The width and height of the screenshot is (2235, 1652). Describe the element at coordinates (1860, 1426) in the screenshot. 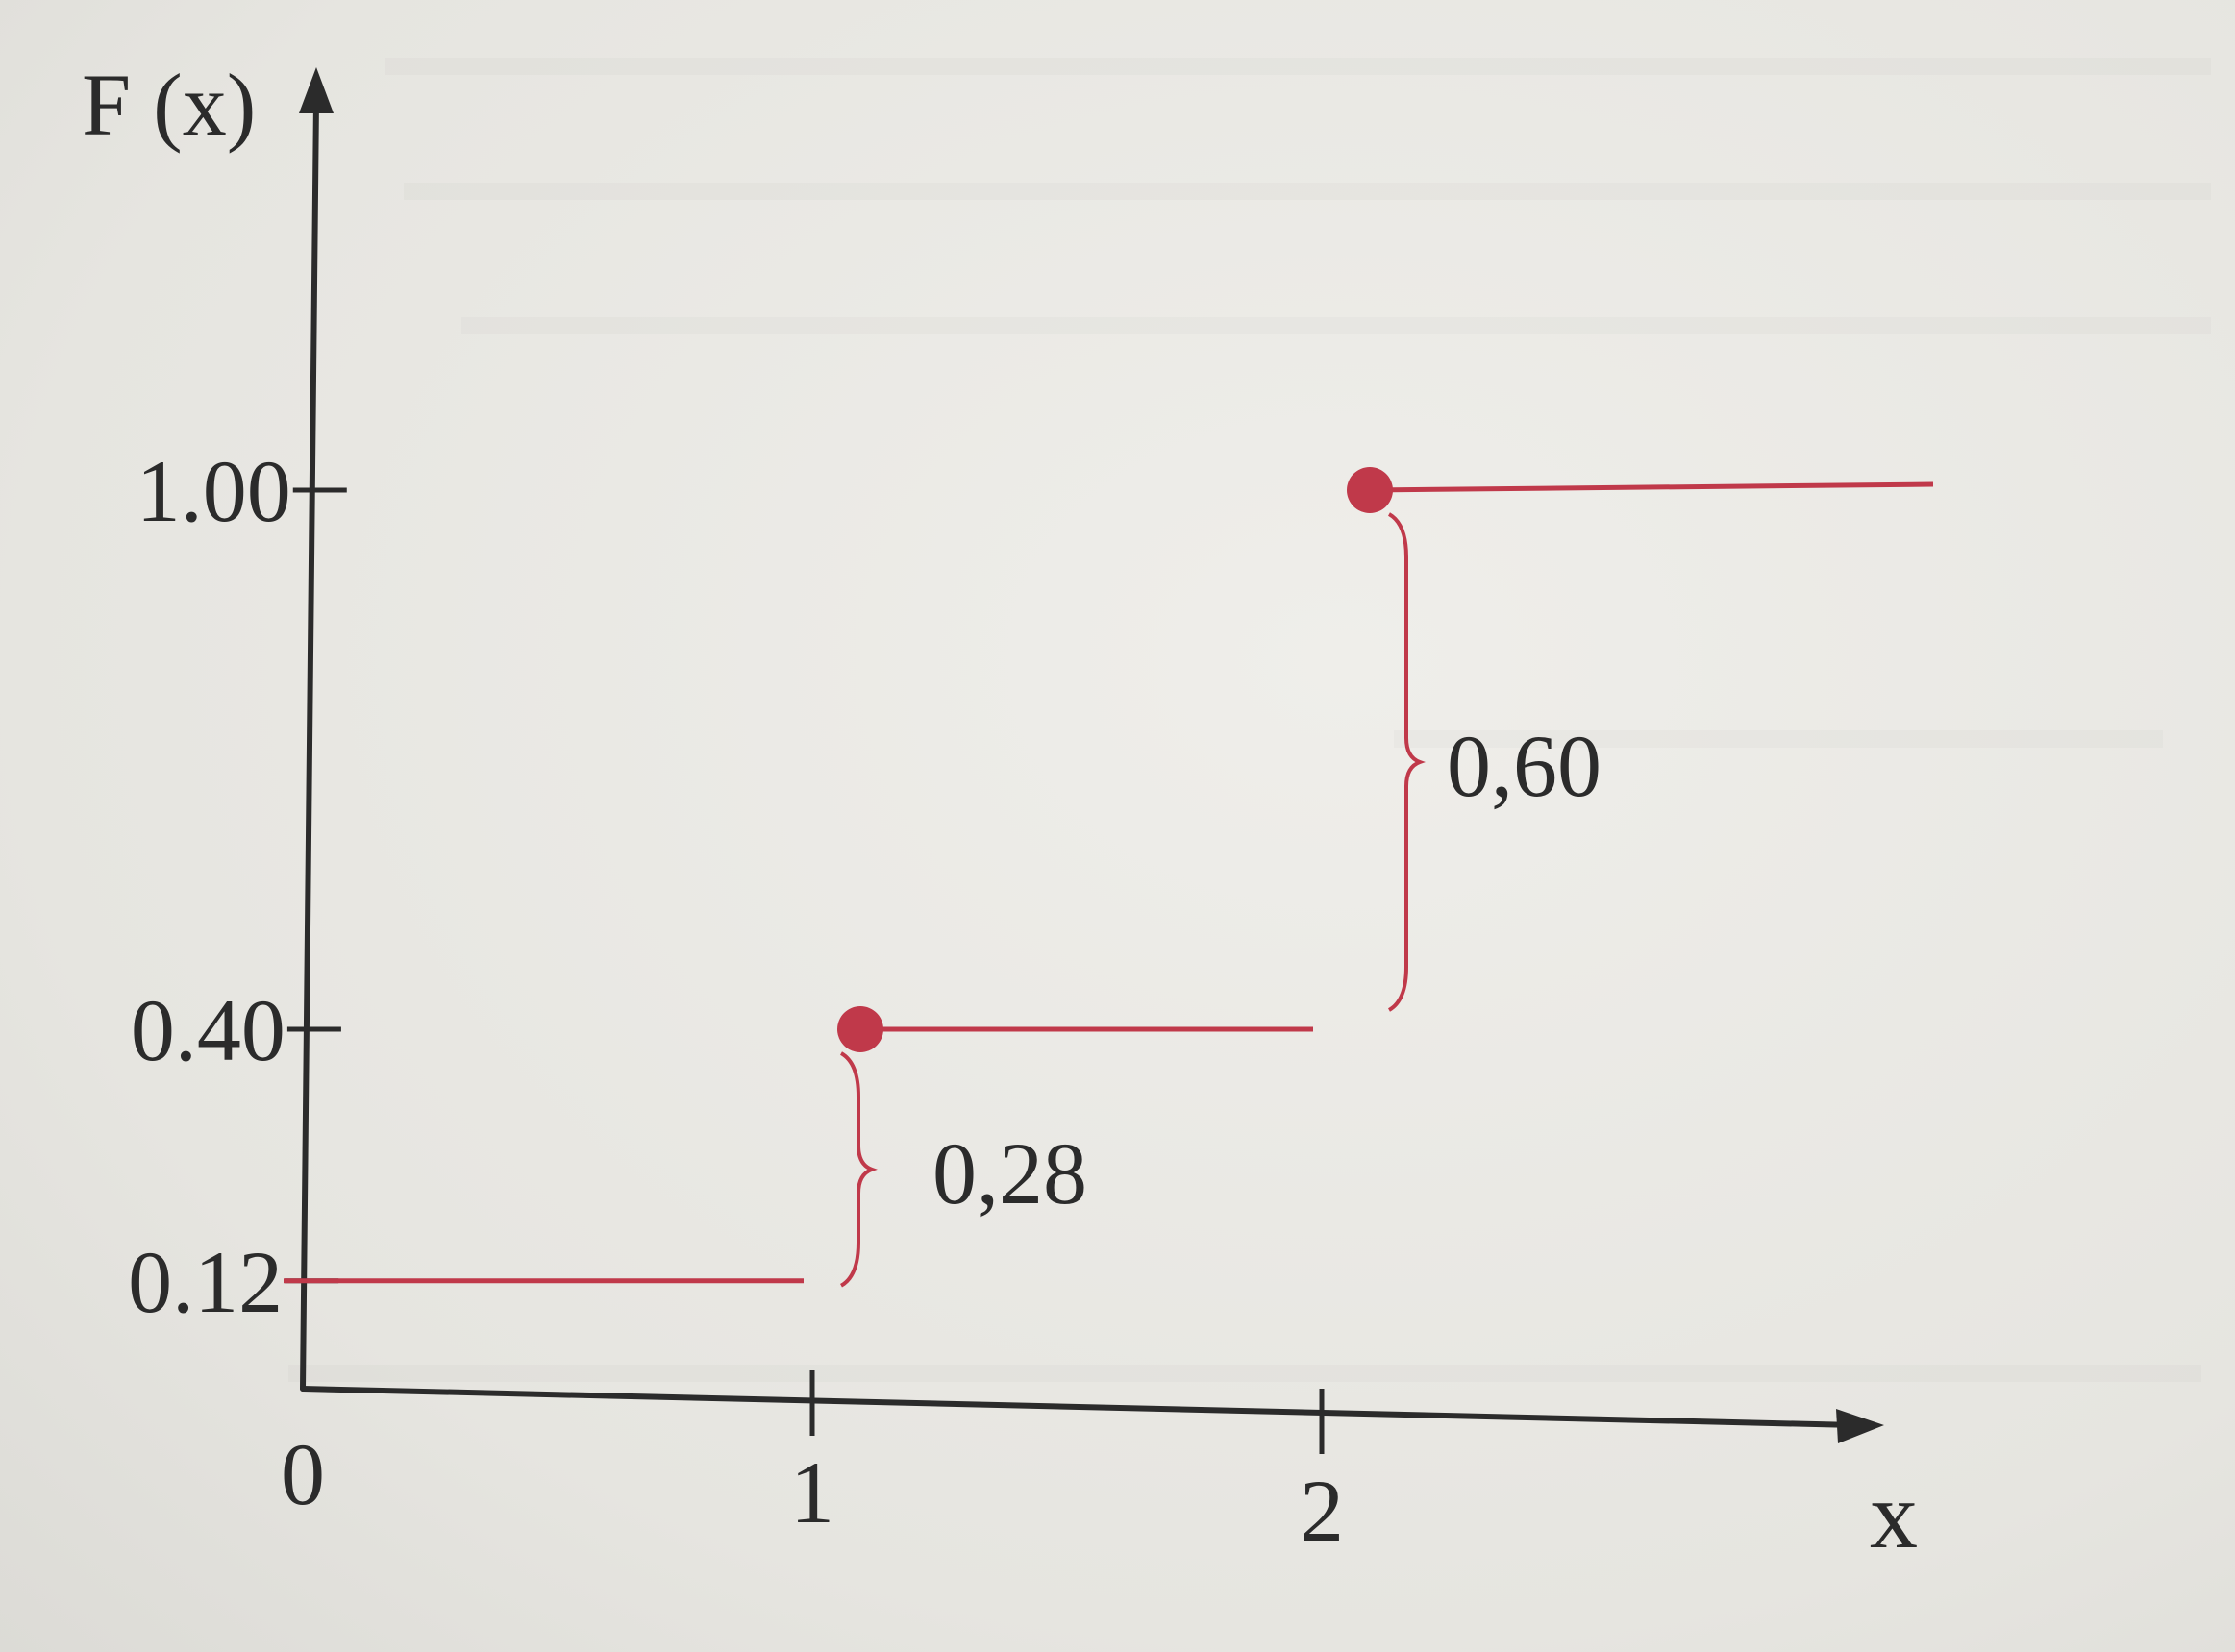

I see `x-axis-arrowhead` at that location.